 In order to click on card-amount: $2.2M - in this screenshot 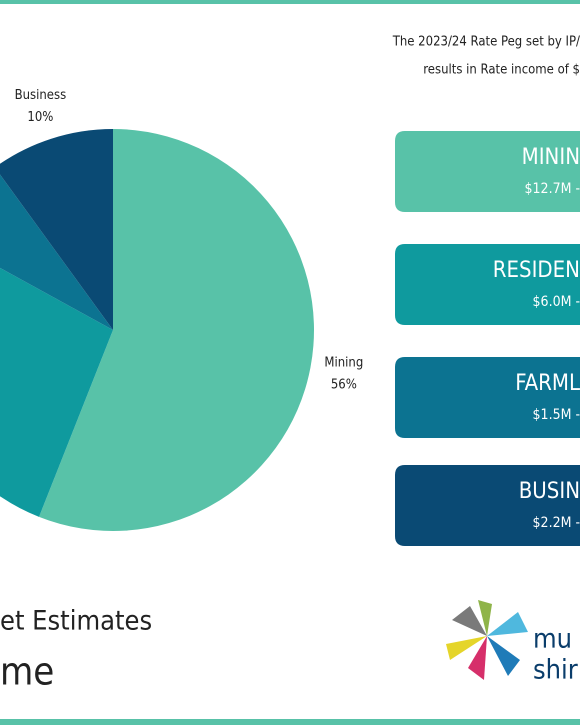, I will do `click(556, 523)`.